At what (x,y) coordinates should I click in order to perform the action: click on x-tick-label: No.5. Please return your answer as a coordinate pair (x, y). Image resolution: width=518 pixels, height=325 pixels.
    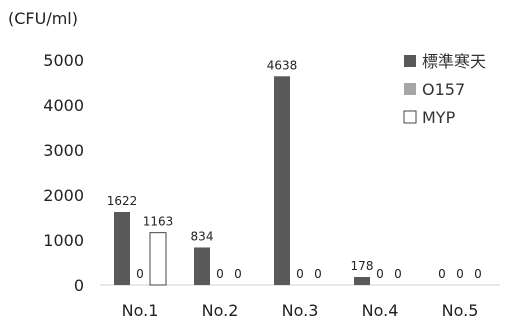
    Looking at the image, I should click on (460, 310).